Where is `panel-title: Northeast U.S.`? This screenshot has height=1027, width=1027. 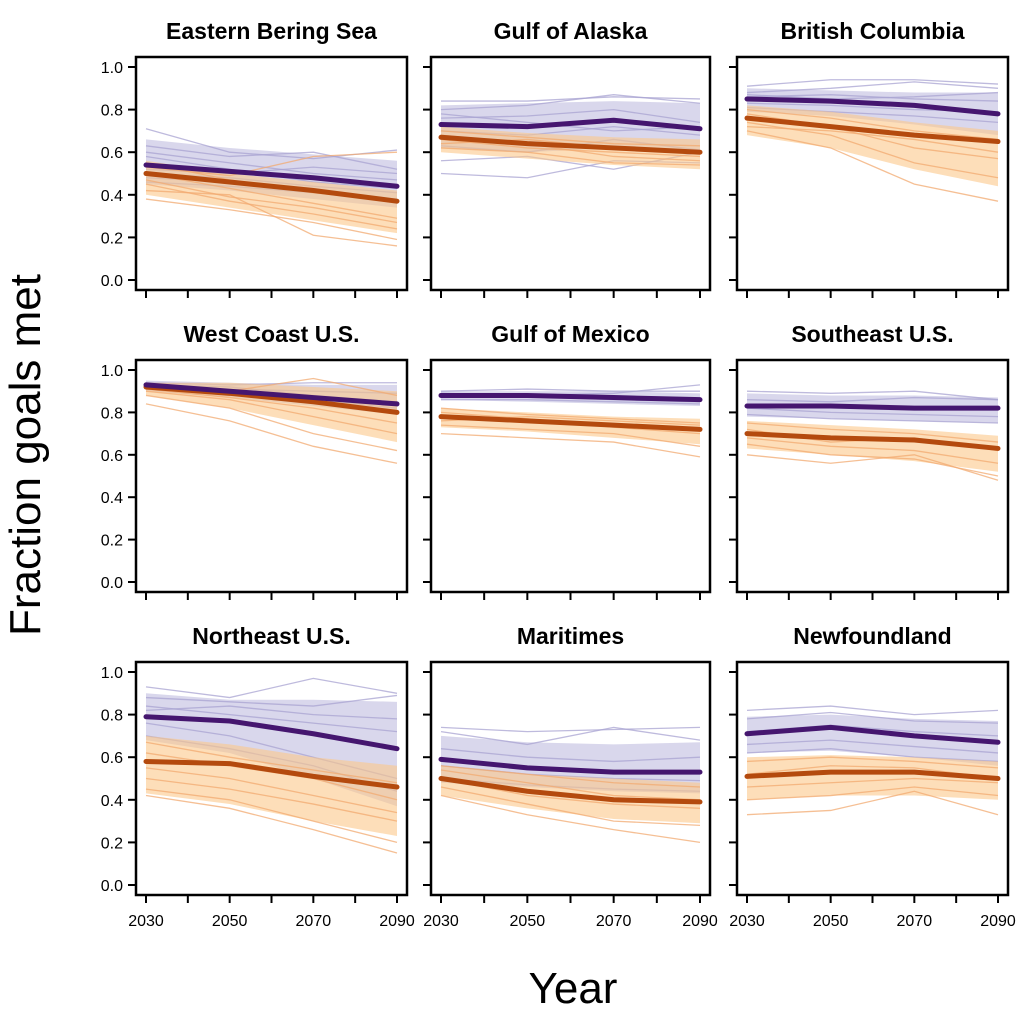
panel-title: Northeast U.S. is located at coordinates (271, 636).